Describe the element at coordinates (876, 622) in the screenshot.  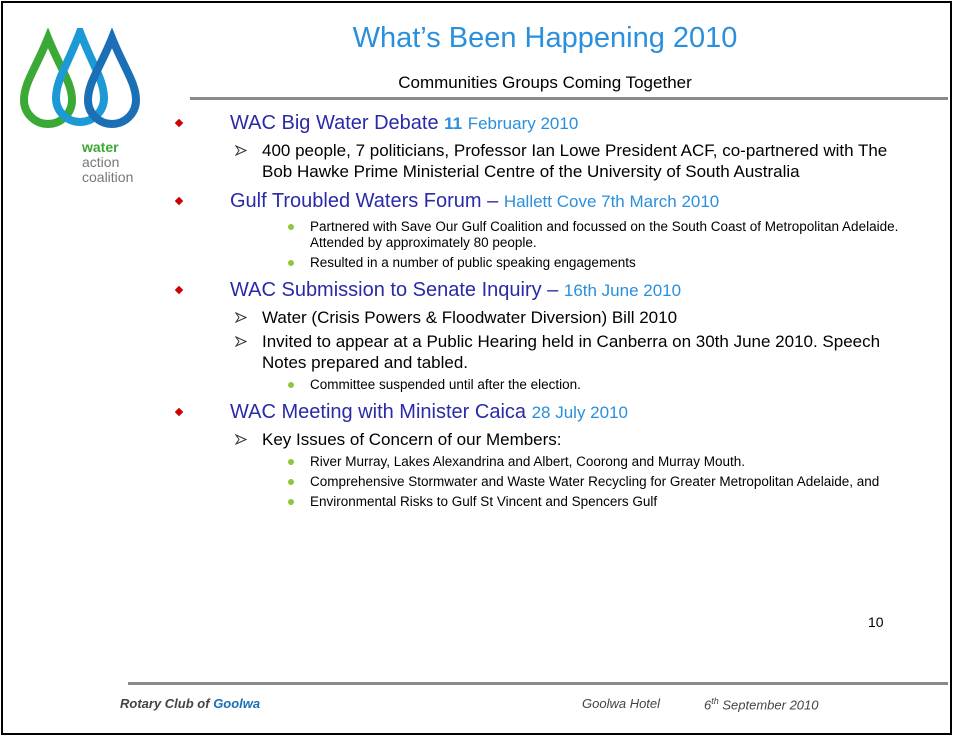
I see `page-number: 10` at that location.